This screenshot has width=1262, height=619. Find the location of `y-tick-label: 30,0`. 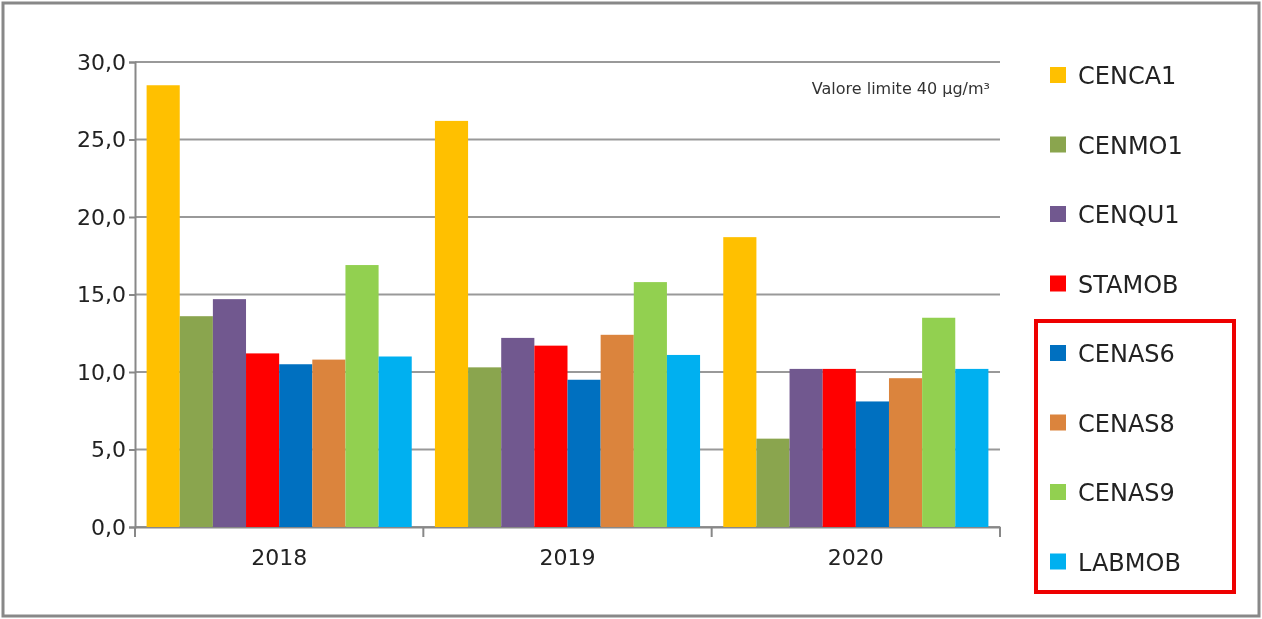

y-tick-label: 30,0 is located at coordinates (101, 62).